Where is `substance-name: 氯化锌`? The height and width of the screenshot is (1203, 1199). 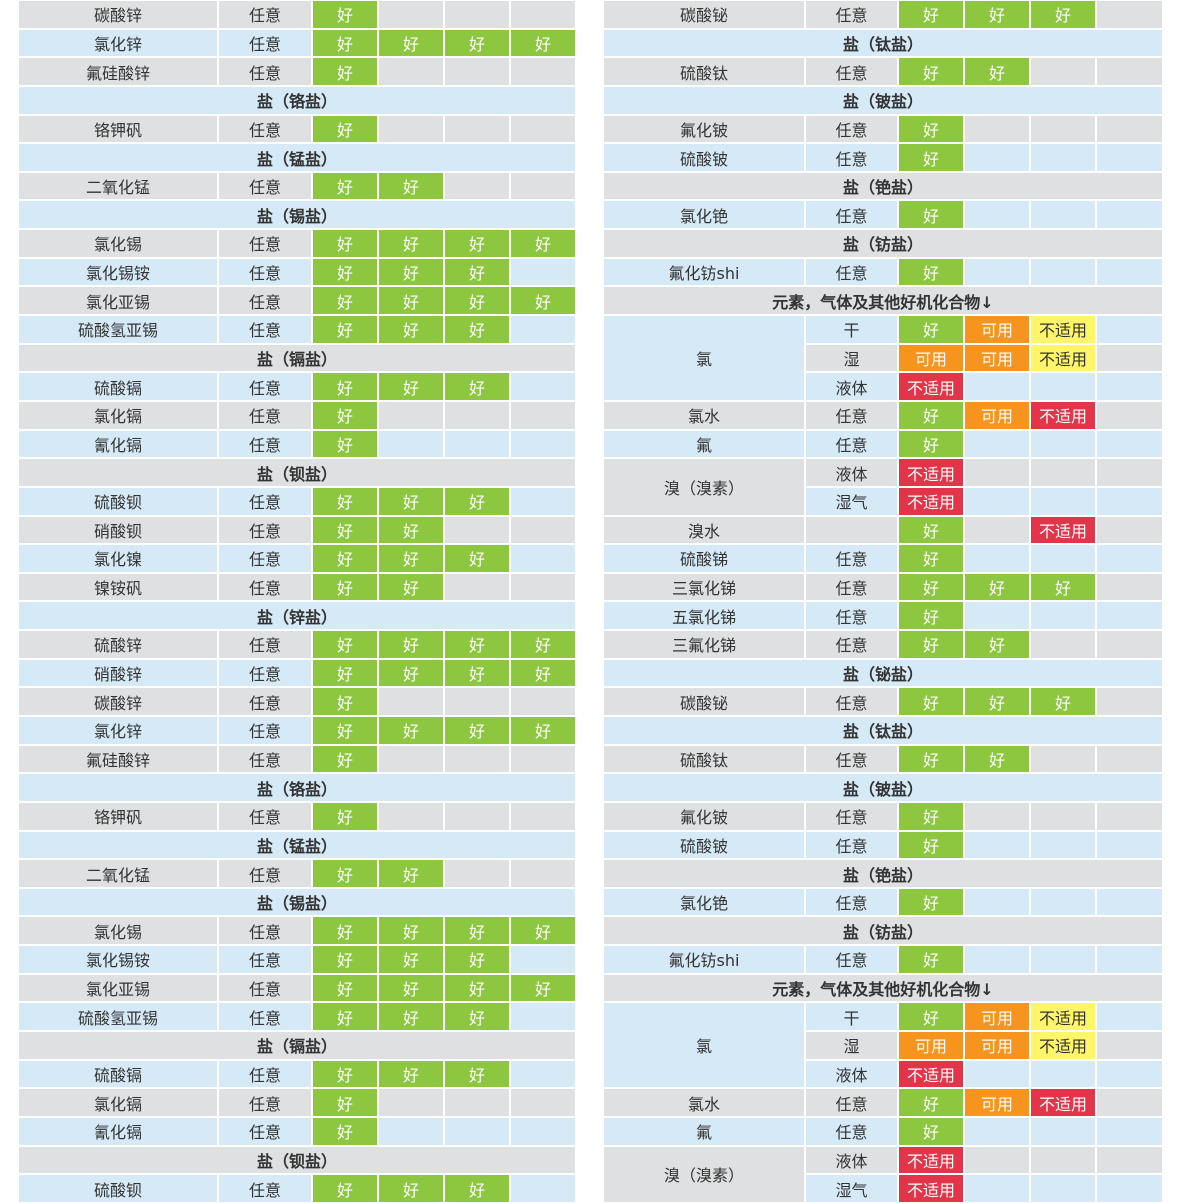
substance-name: 氯化锌 is located at coordinates (118, 43).